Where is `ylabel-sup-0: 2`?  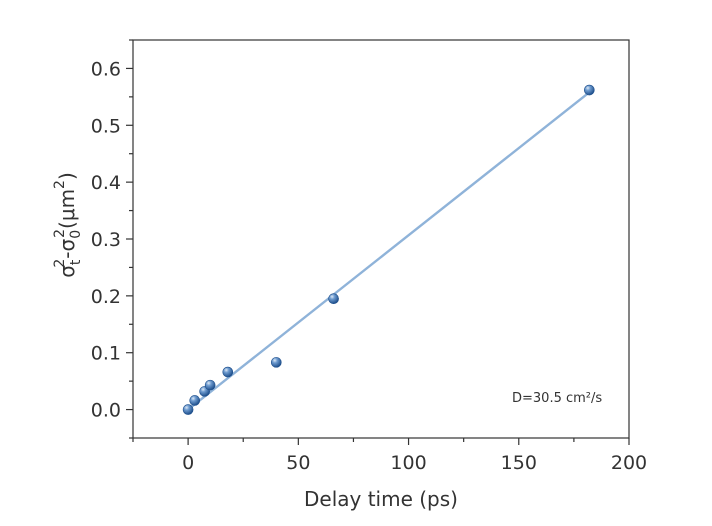
ylabel-sup-0: 2 is located at coordinates (60, 233).